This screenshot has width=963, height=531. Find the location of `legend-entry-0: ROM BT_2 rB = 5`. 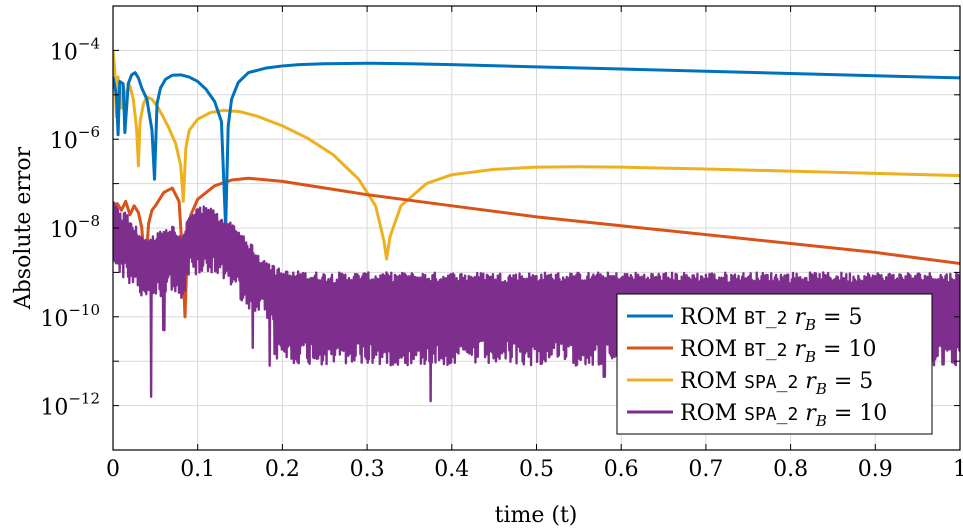

legend-entry-0: ROM BT_2 rB = 5 is located at coordinates (771, 319).